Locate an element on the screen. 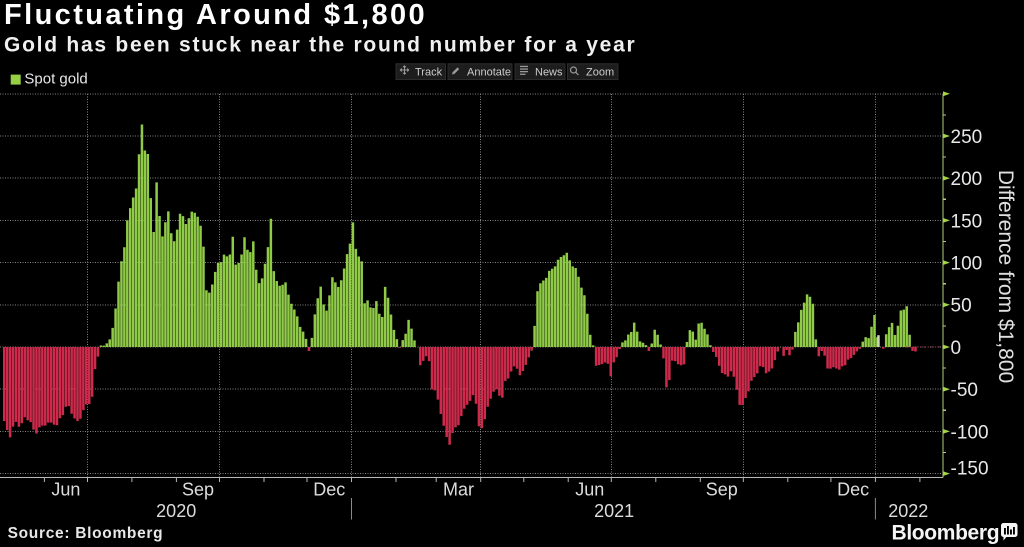 The height and width of the screenshot is (547, 1024). svg-text: 0 is located at coordinates (956, 348).